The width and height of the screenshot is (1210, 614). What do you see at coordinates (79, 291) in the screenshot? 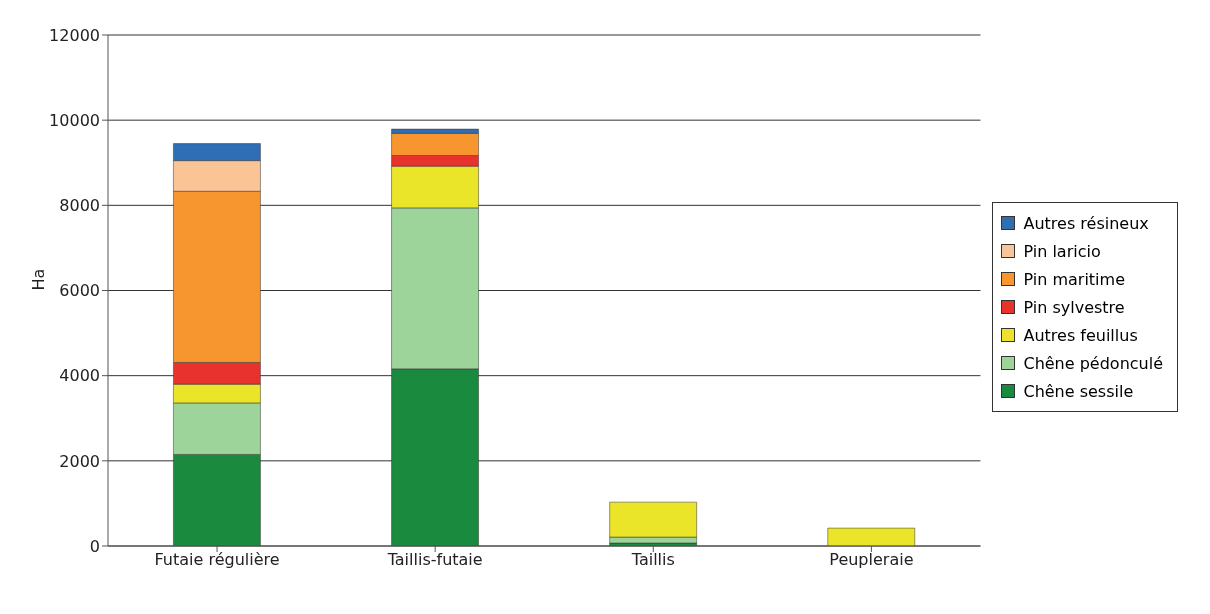
I see `y-tick-label: 6000` at bounding box center [79, 291].